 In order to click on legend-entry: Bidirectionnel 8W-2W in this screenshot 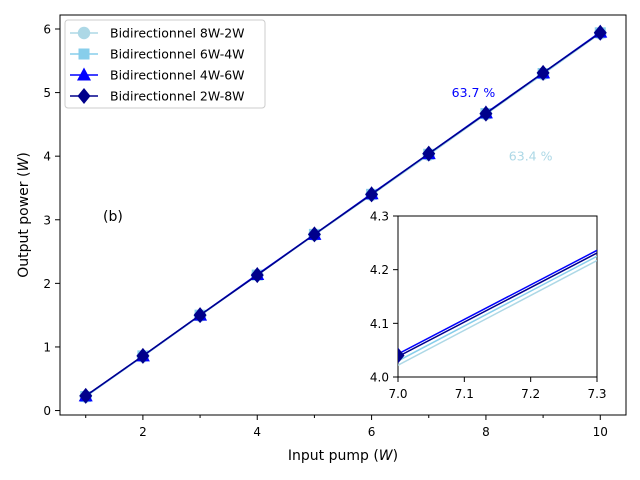, I will do `click(157, 33)`.